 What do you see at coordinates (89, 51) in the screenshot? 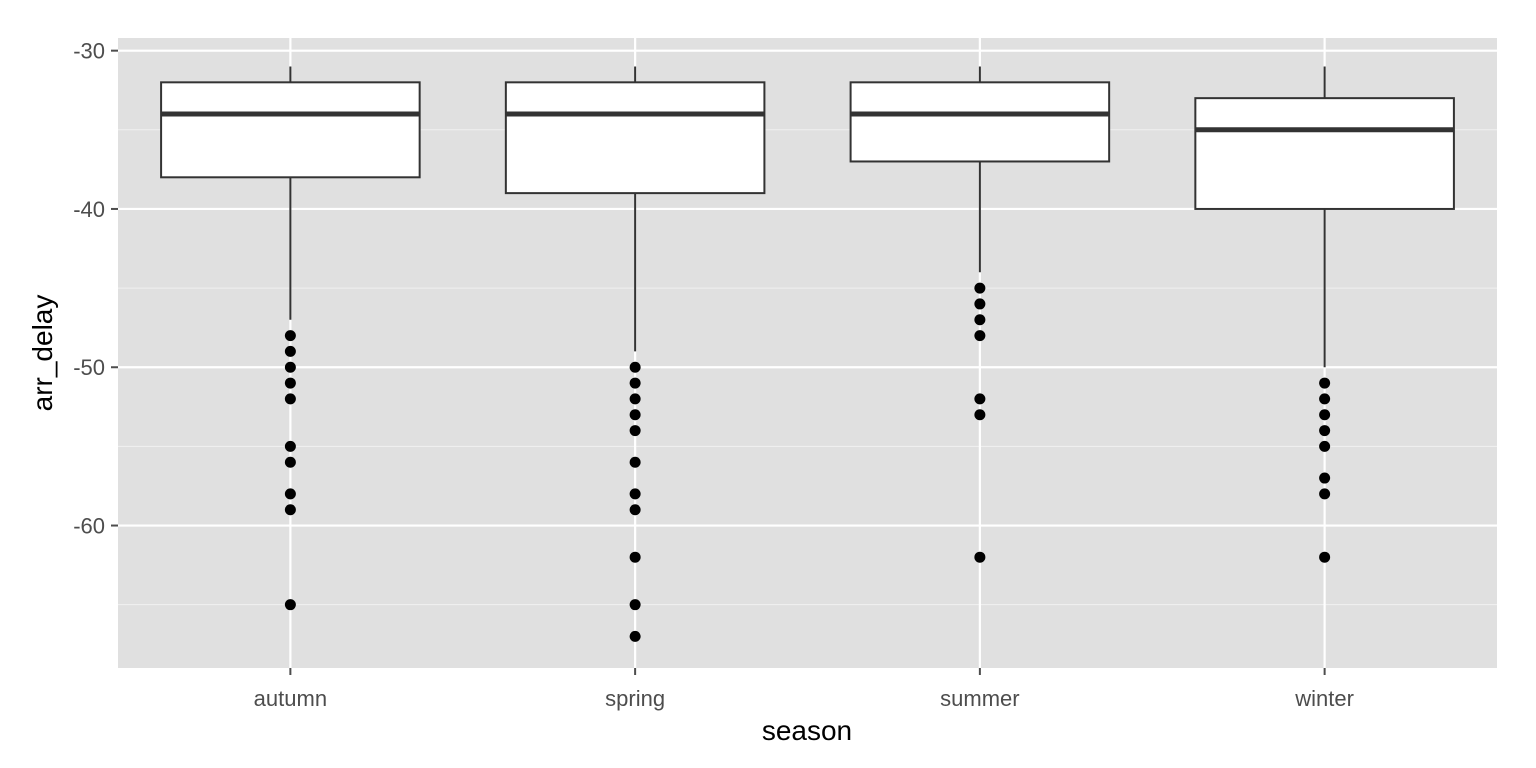
I see `y-tick-label: -30` at bounding box center [89, 51].